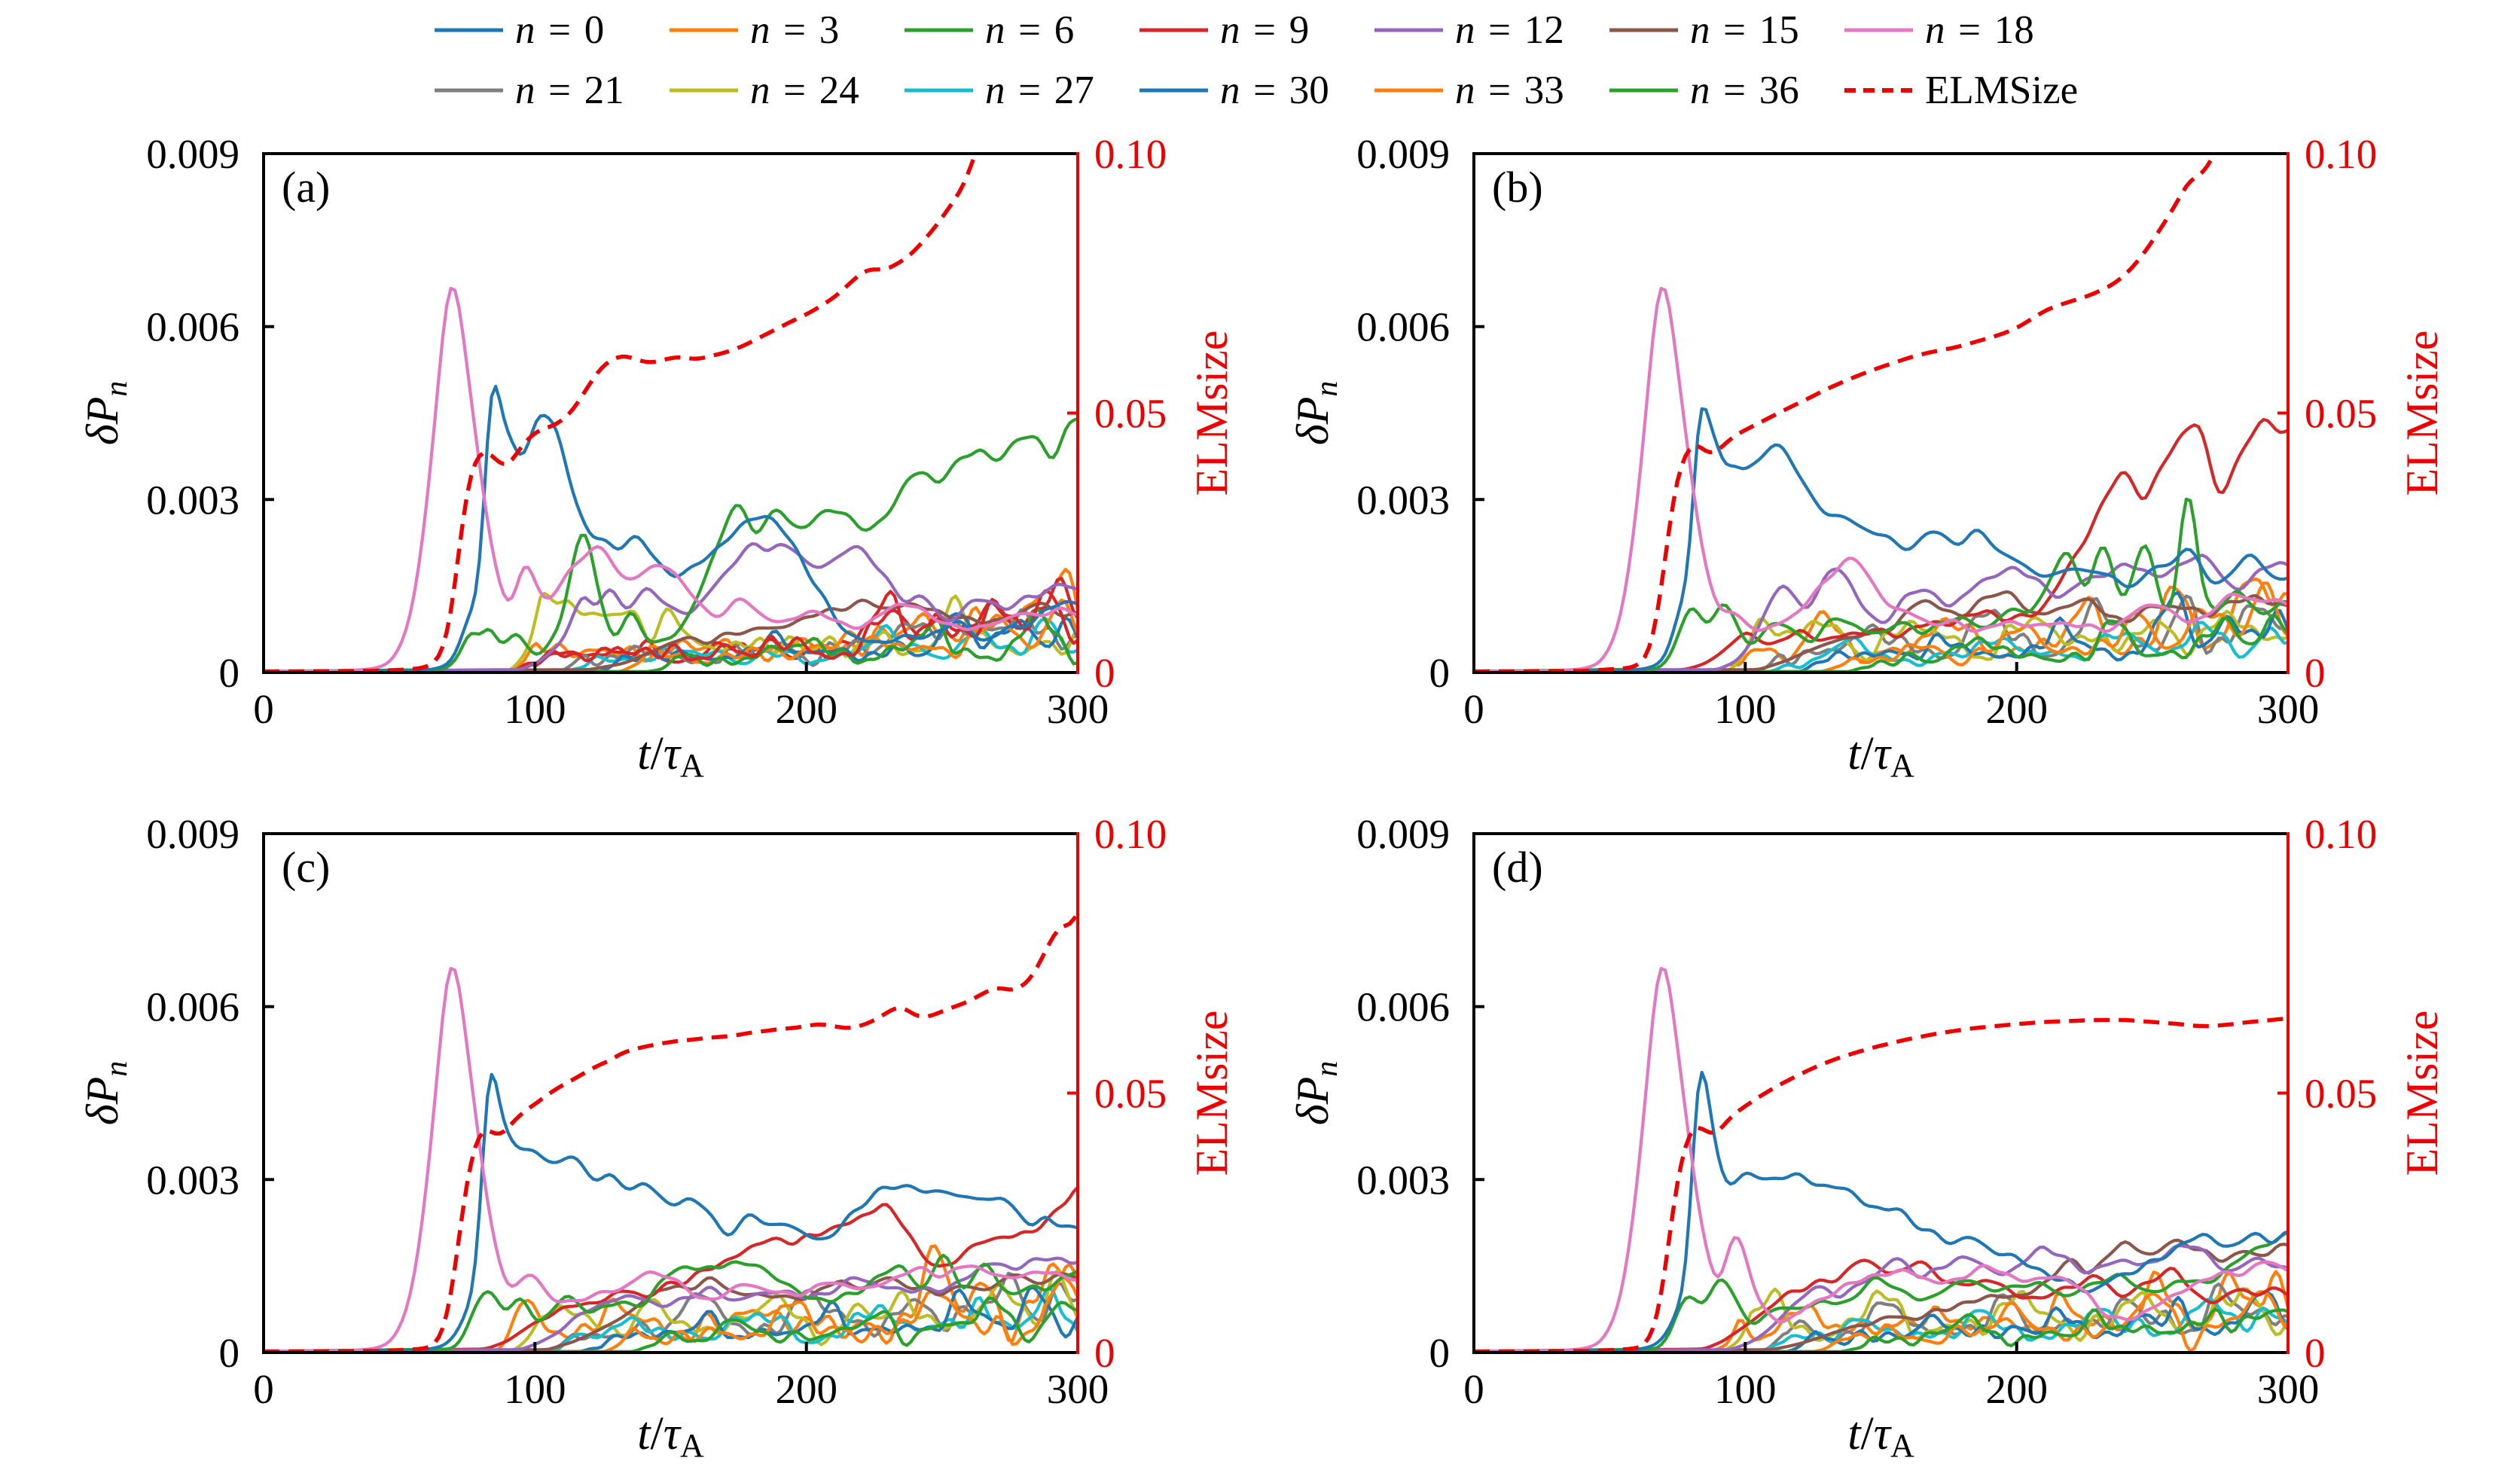 This screenshot has width=2520, height=1470. Describe the element at coordinates (1517, 187) in the screenshot. I see `svg-text: (b)` at that location.